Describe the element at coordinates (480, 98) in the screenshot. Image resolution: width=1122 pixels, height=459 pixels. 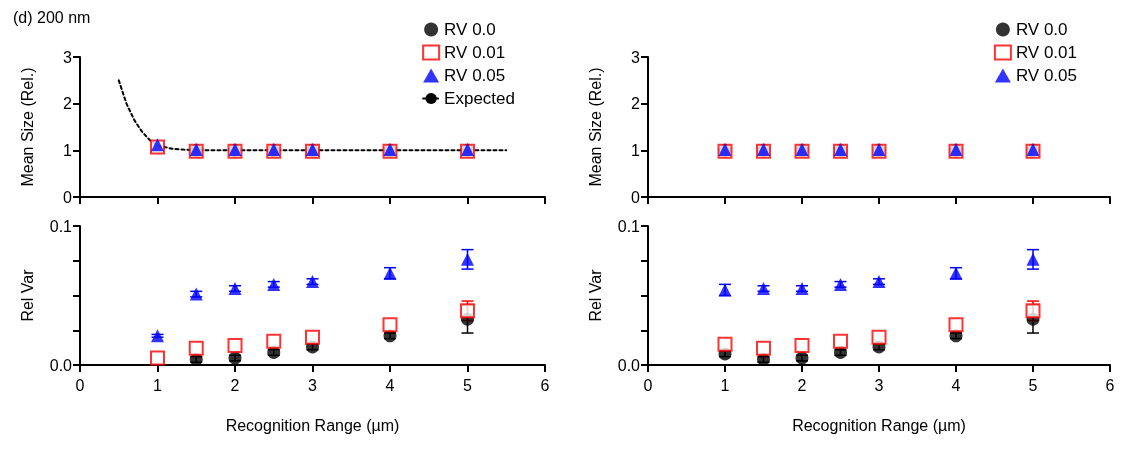
I see `legend-label: Expected` at that location.